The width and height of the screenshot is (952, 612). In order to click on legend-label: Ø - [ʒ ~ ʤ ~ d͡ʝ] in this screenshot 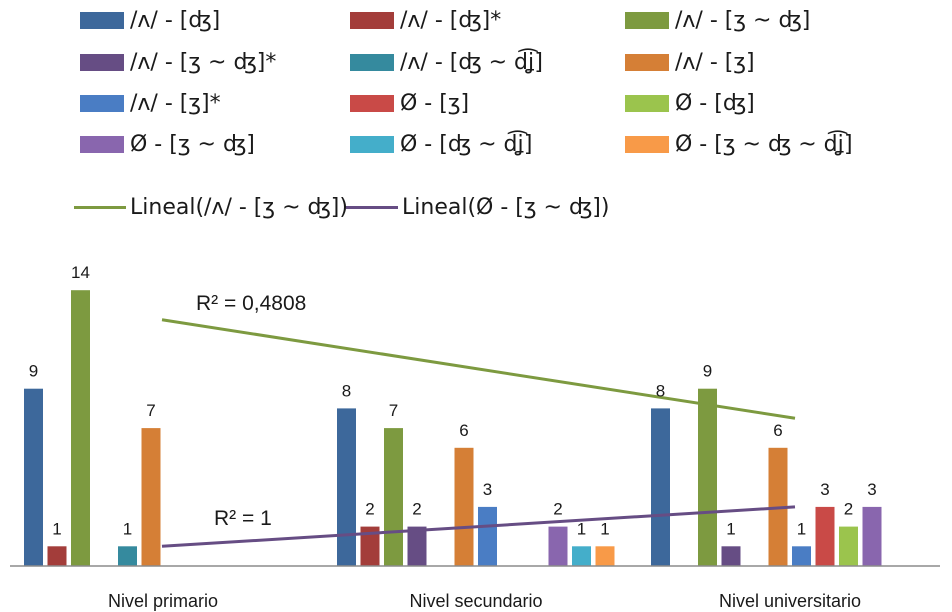, I will do `click(764, 144)`.